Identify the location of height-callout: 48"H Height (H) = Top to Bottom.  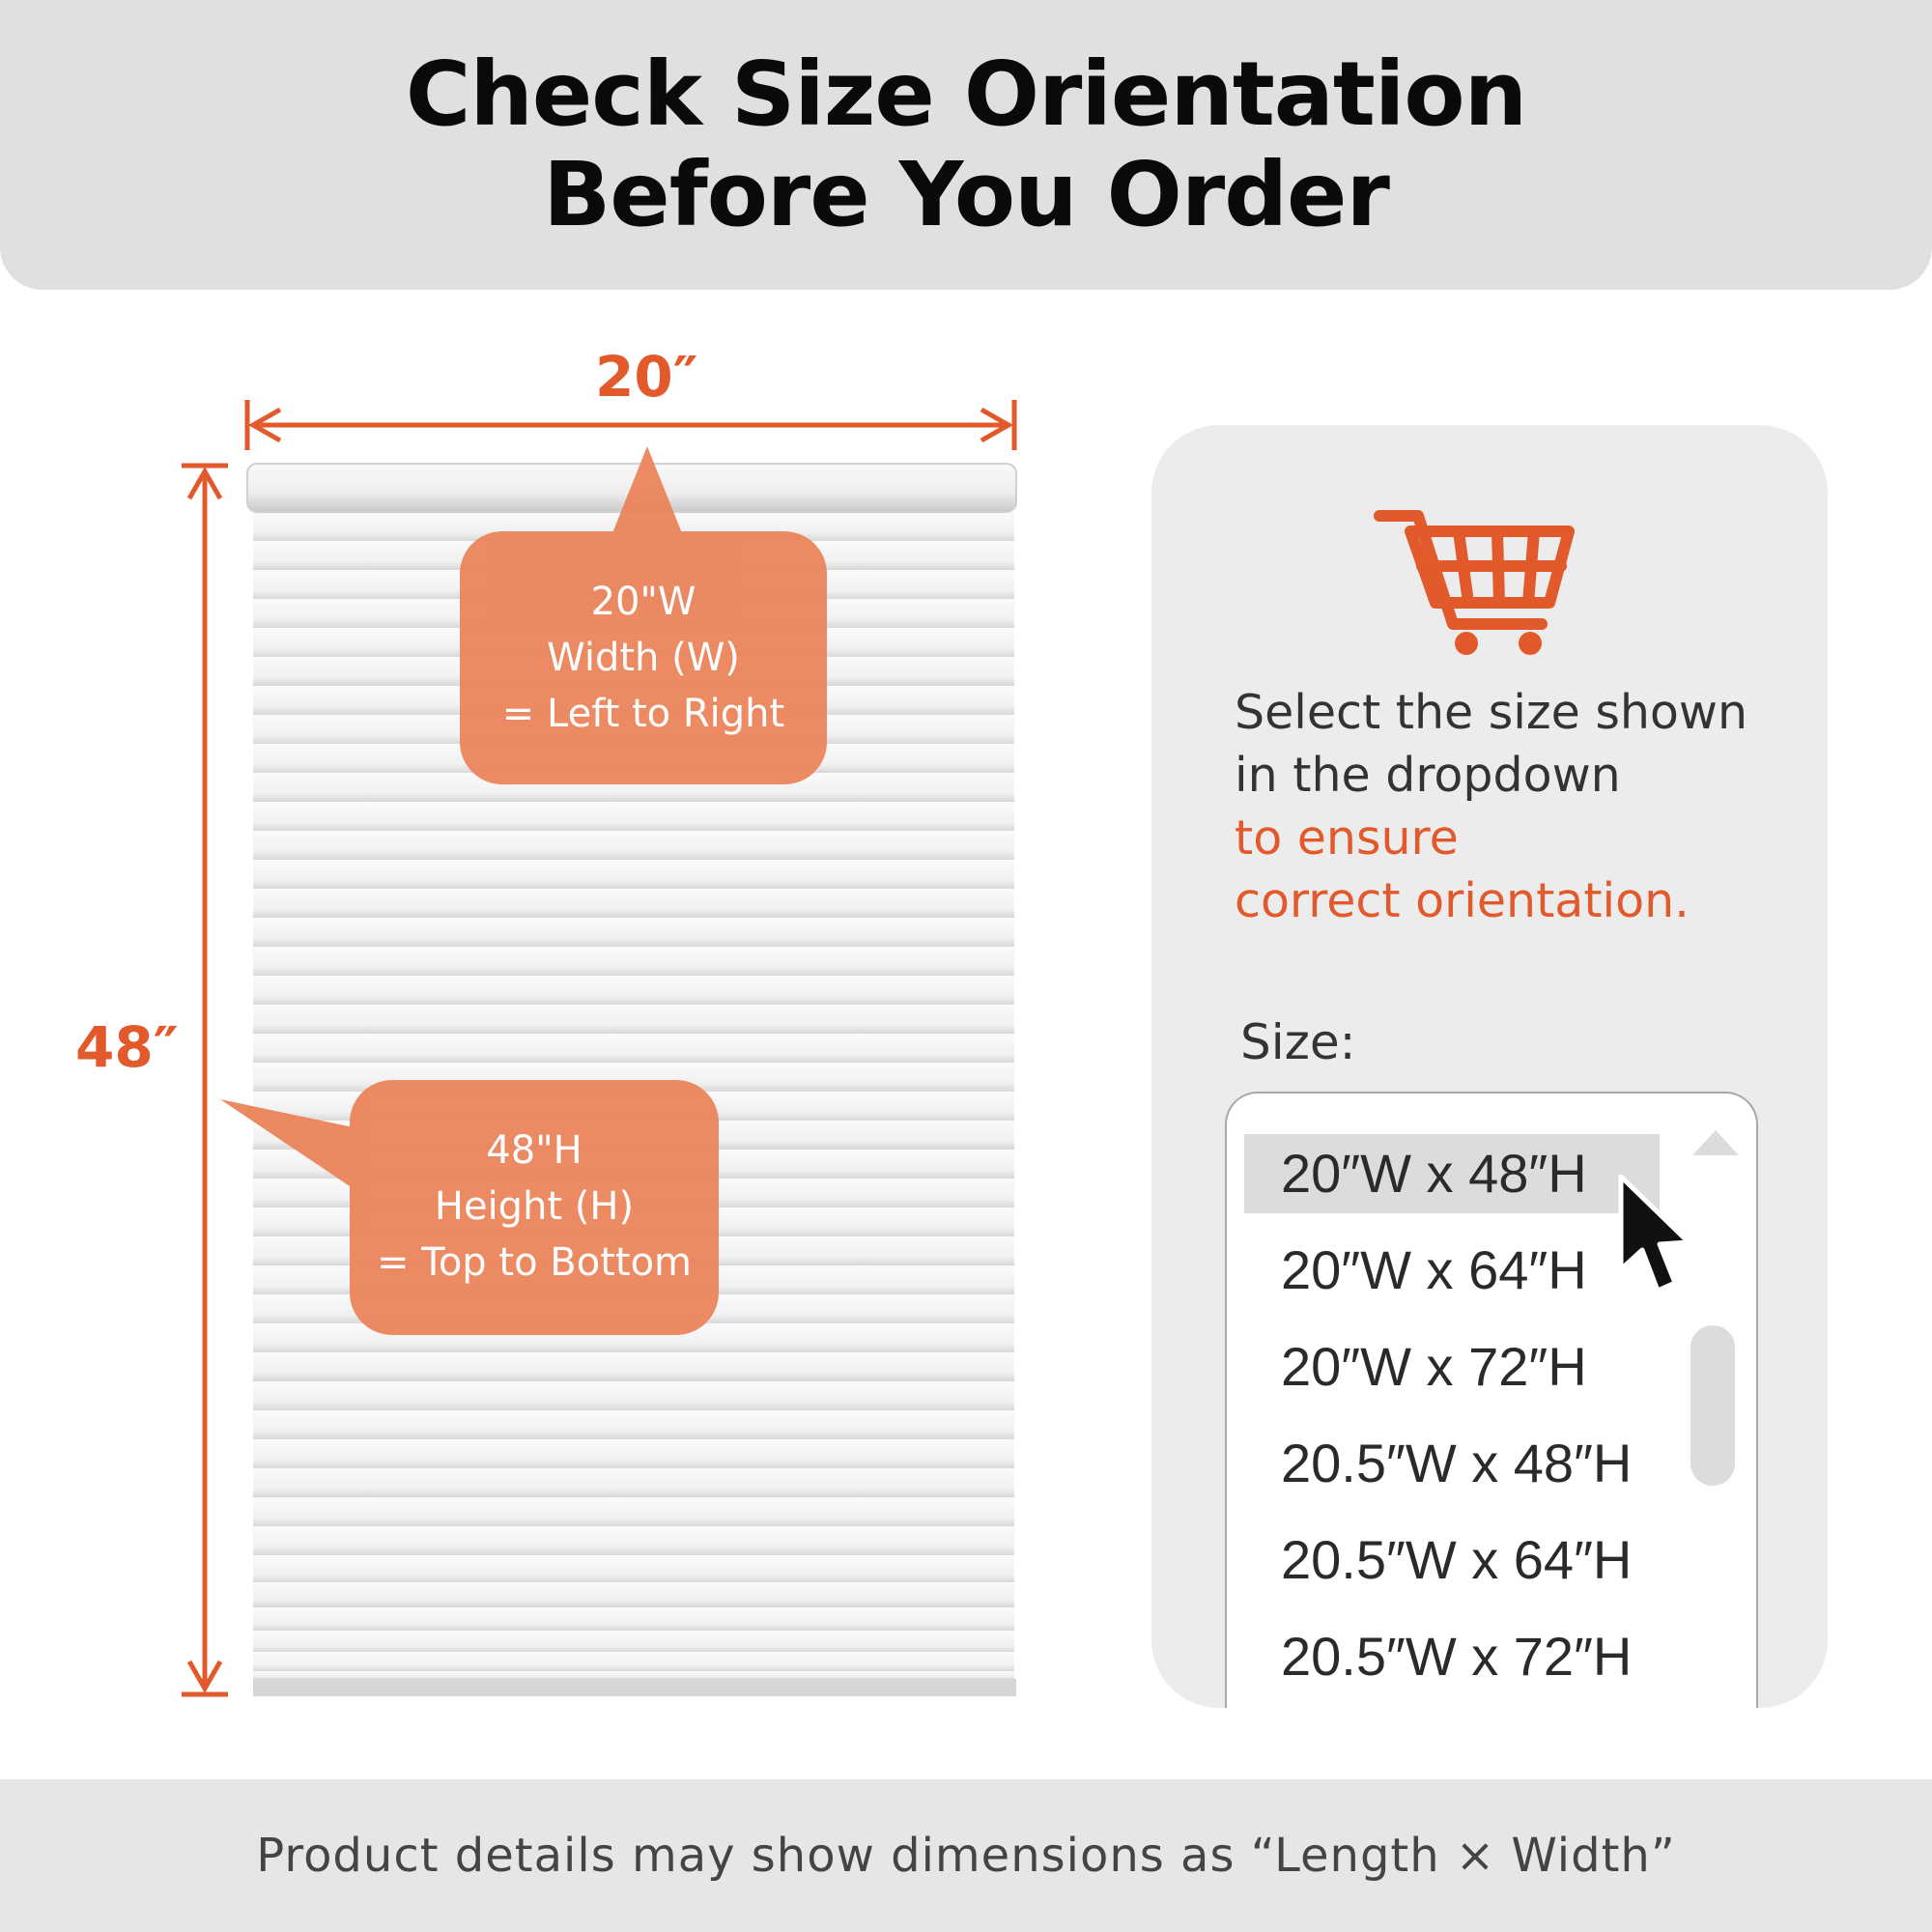
(534, 1206).